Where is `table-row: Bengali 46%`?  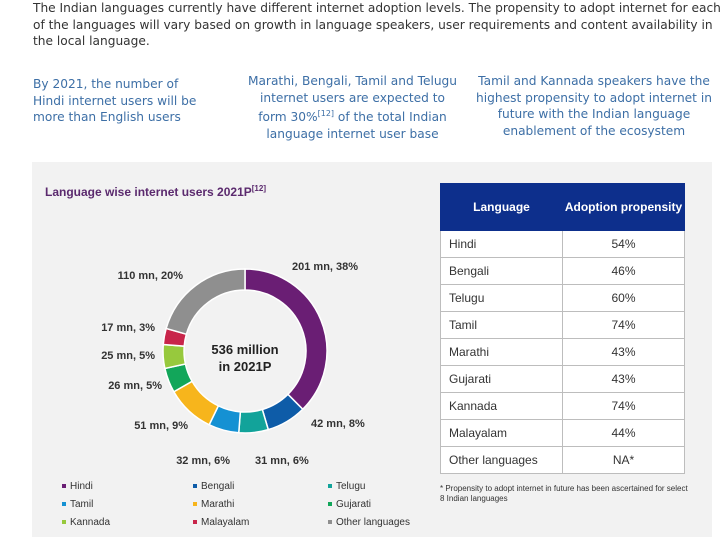
table-row: Bengali 46% is located at coordinates (562, 271).